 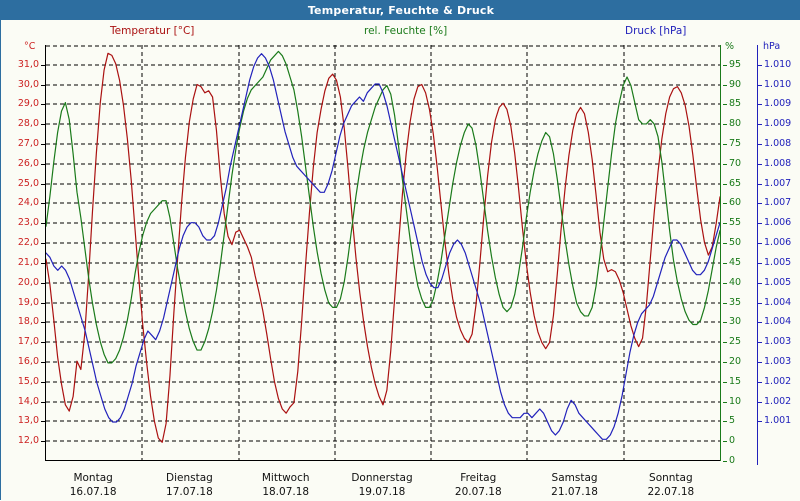 I want to click on temperature-tick-label: 14,0, so click(x=28, y=401).